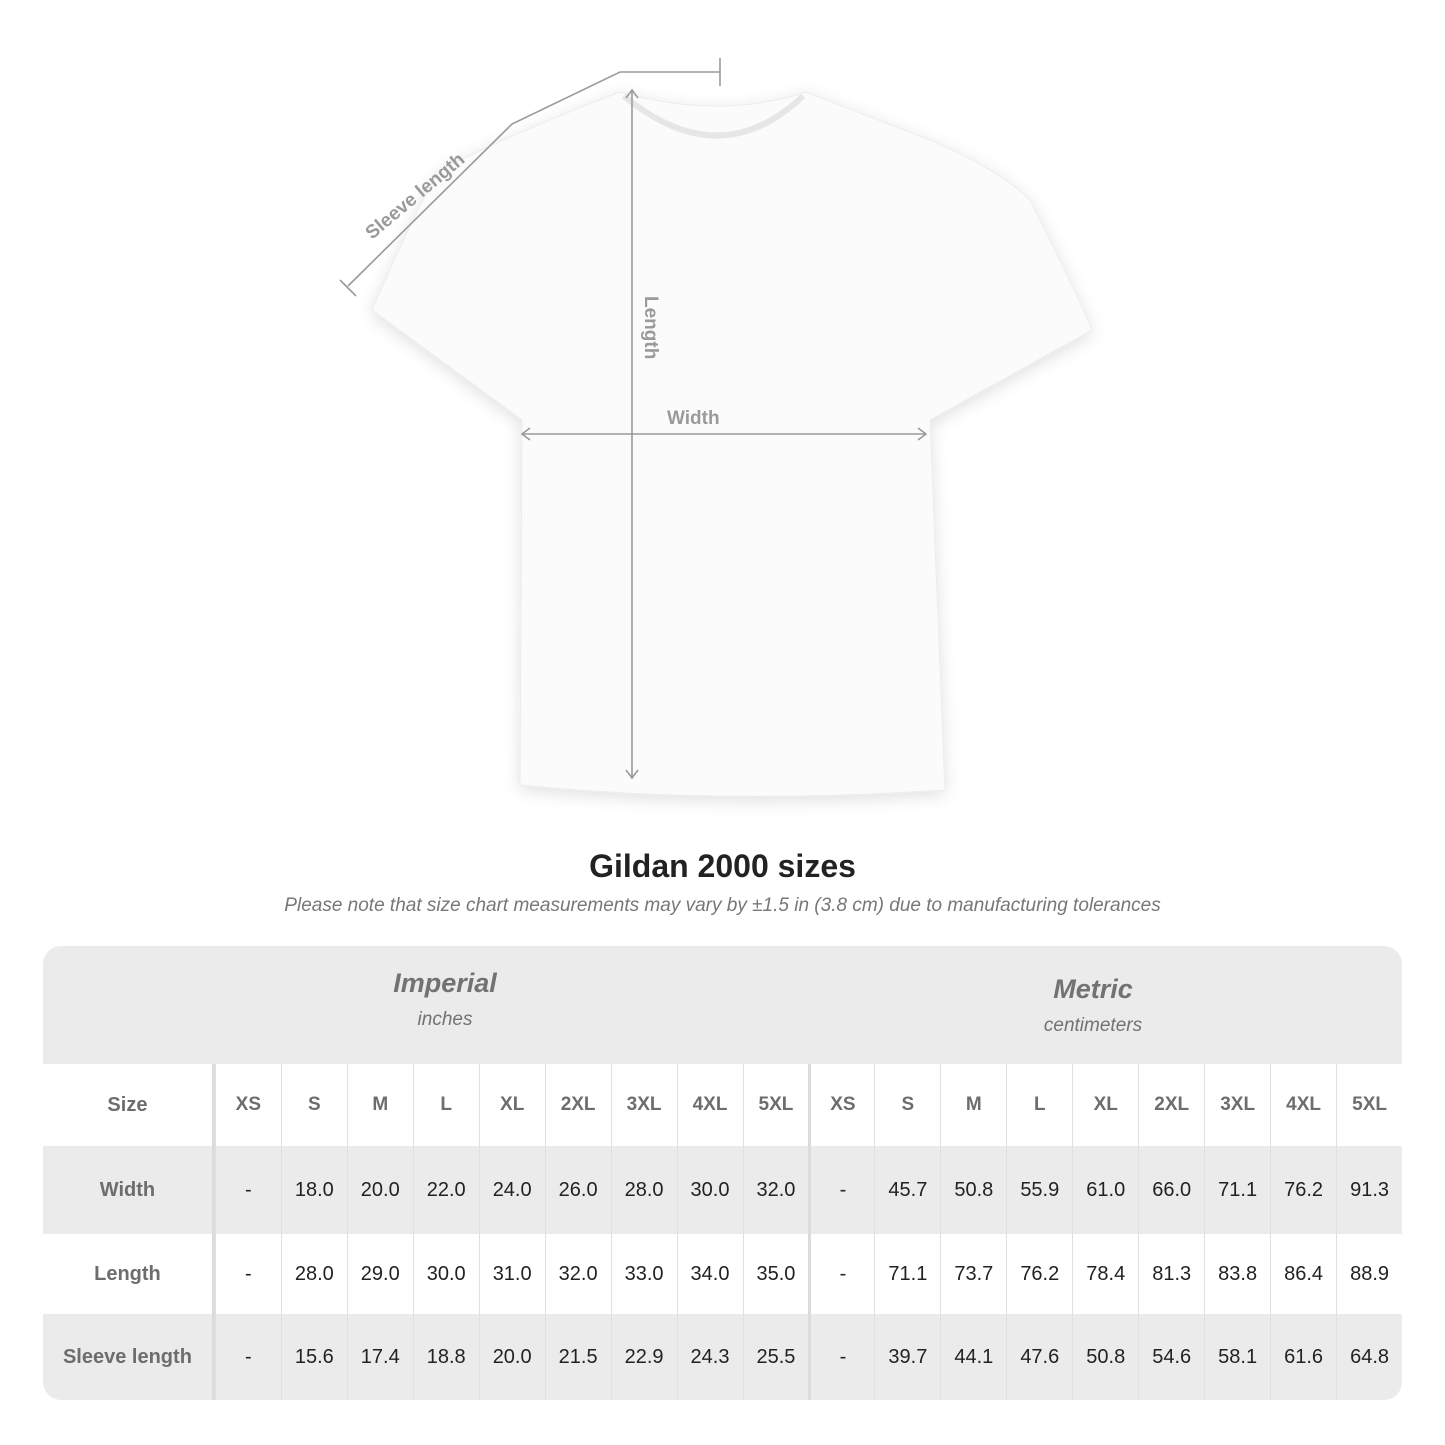 The height and width of the screenshot is (1445, 1445). Describe the element at coordinates (722, 866) in the screenshot. I see `page-title: Gildan 2000 sizes` at that location.